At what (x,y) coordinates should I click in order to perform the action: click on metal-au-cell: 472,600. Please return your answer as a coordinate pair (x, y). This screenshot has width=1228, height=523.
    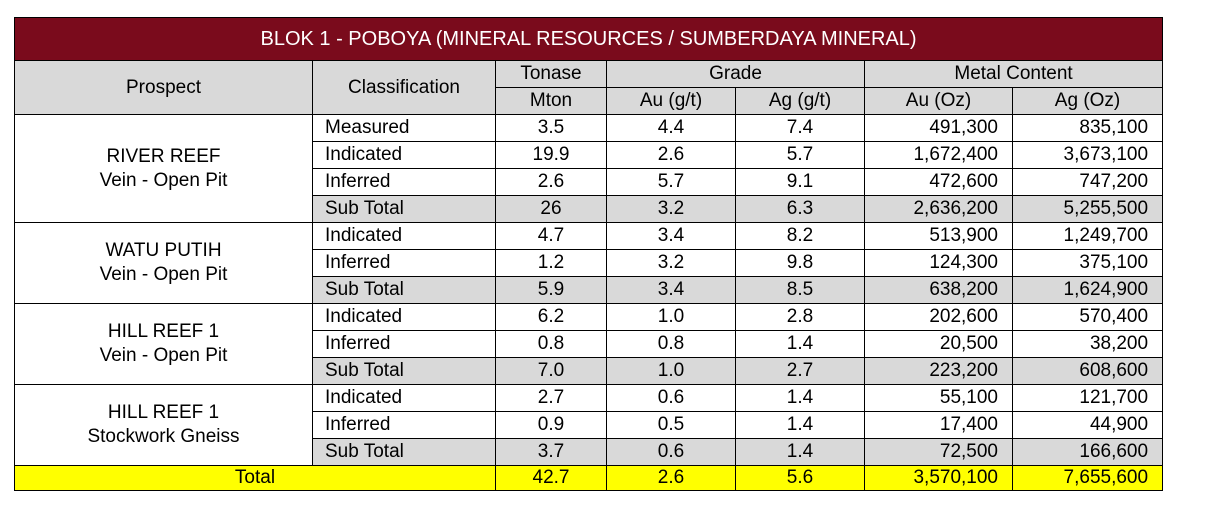
    Looking at the image, I should click on (938, 182).